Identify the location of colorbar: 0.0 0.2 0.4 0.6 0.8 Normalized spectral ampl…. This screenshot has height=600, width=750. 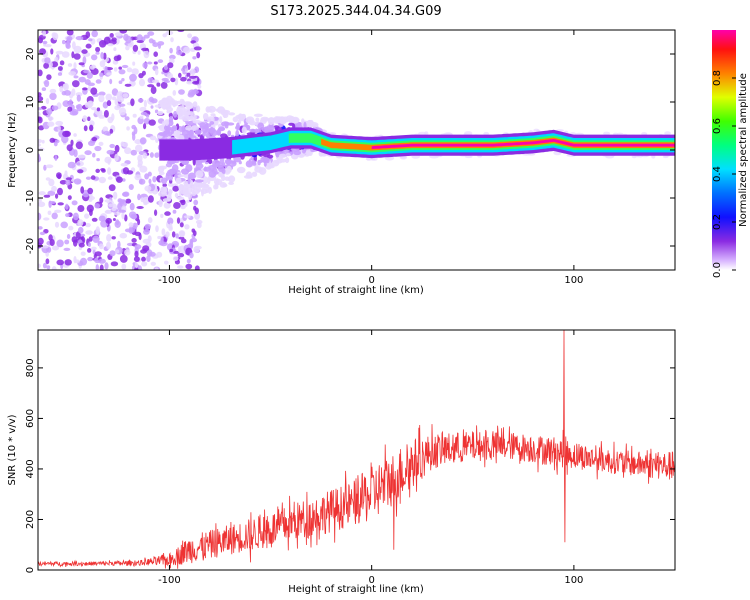
(730, 154).